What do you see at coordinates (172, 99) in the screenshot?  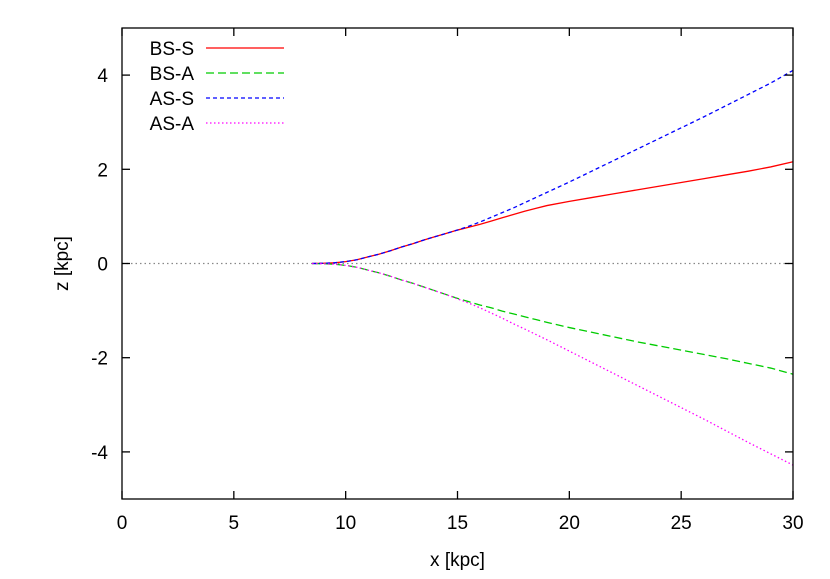 I see `legend-label-as-s: AS-S` at bounding box center [172, 99].